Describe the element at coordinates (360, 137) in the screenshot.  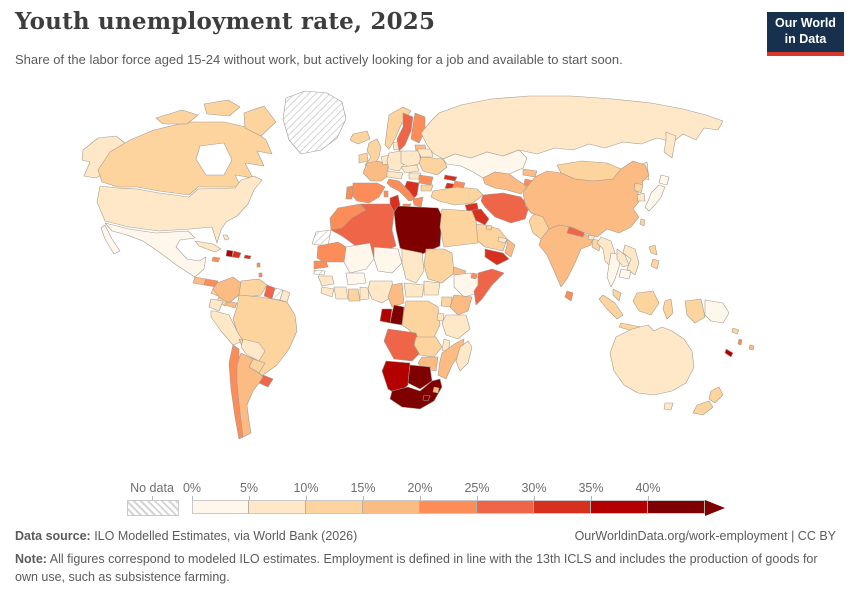
I see `country-iceland` at that location.